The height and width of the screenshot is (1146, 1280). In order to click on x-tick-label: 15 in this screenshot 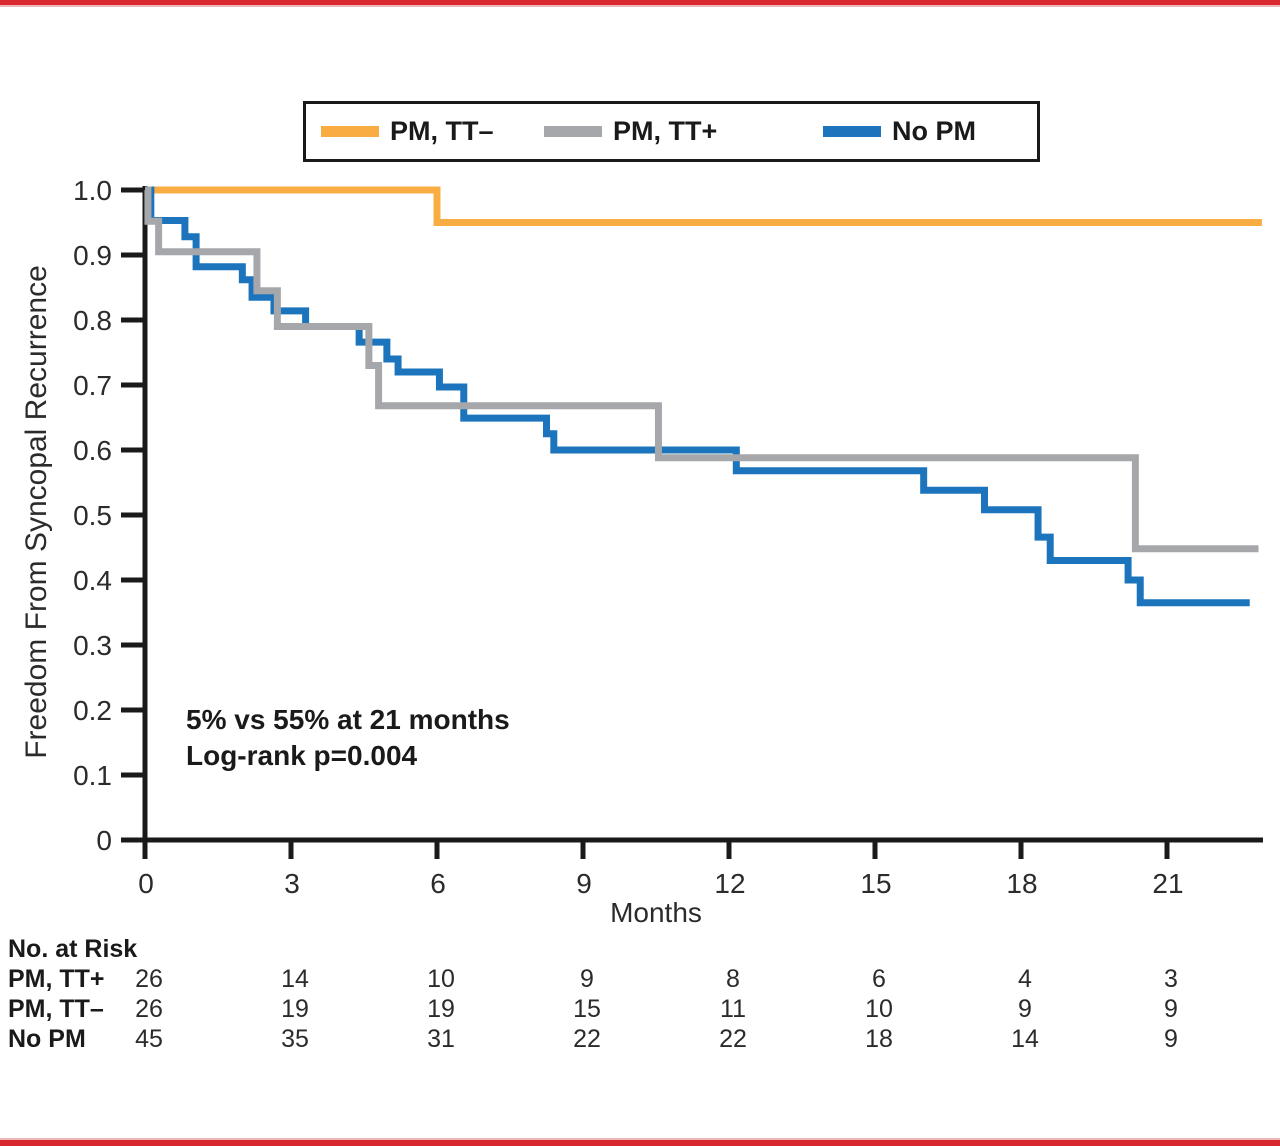, I will do `click(875, 883)`.